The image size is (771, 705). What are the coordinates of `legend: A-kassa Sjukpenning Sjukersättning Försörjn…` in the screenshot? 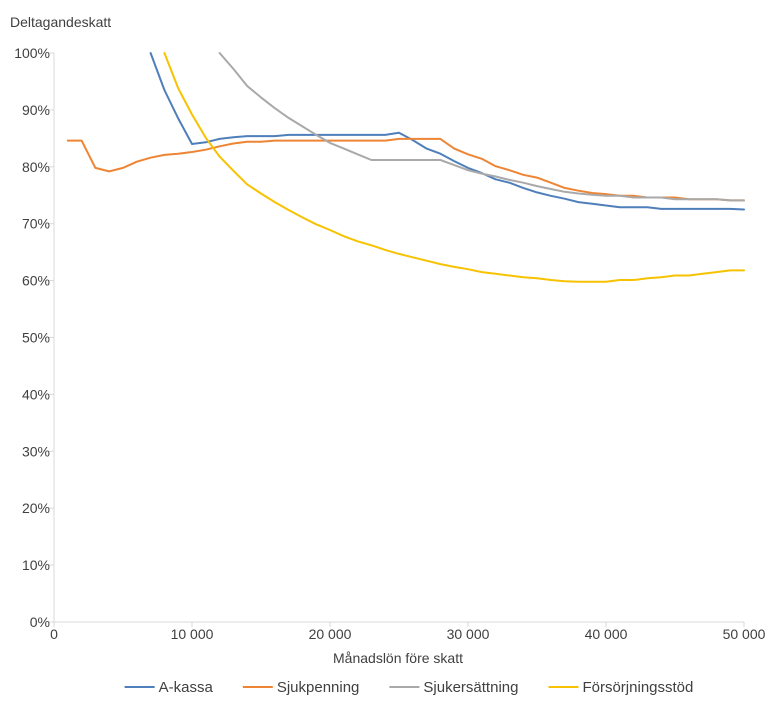 It's located at (408, 687).